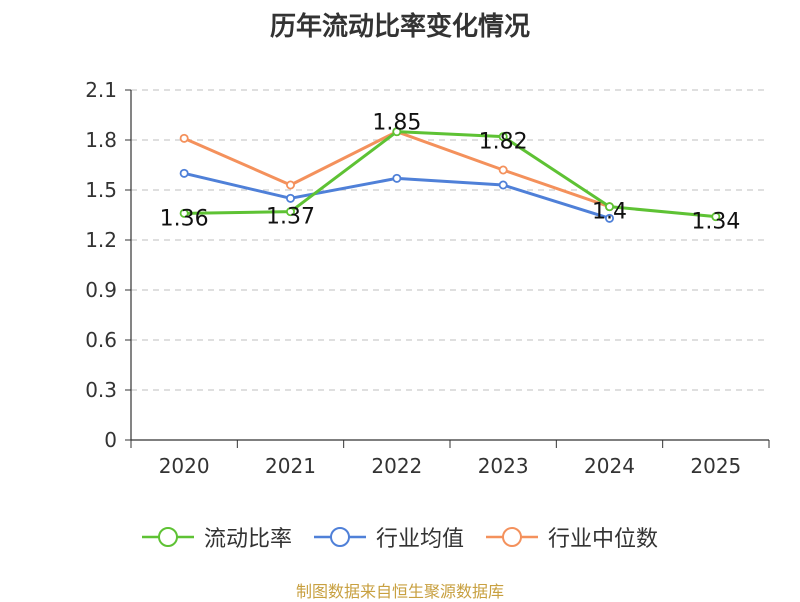 This screenshot has height=602, width=800. I want to click on y-tick-label: 2.1, so click(101, 90).